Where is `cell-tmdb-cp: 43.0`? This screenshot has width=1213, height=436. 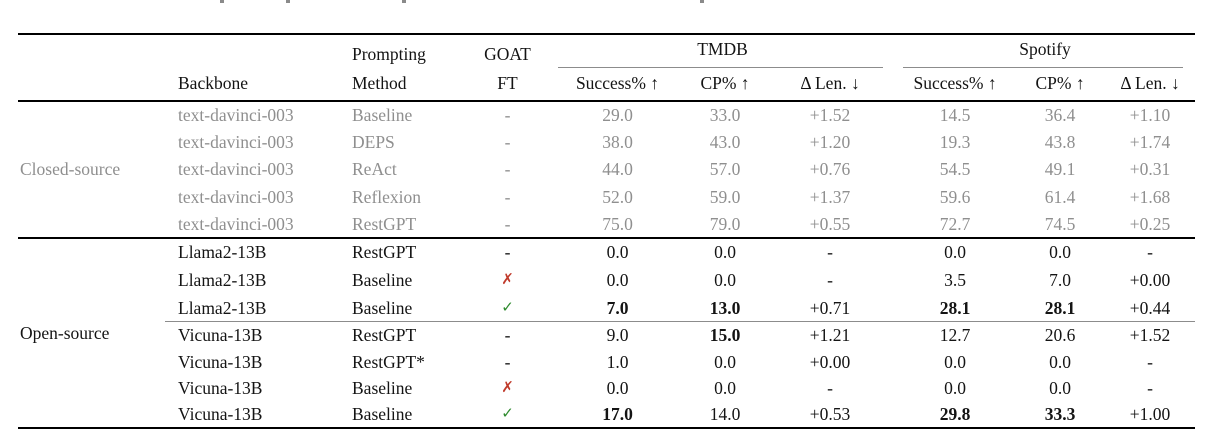
cell-tmdb-cp: 43.0 is located at coordinates (725, 141).